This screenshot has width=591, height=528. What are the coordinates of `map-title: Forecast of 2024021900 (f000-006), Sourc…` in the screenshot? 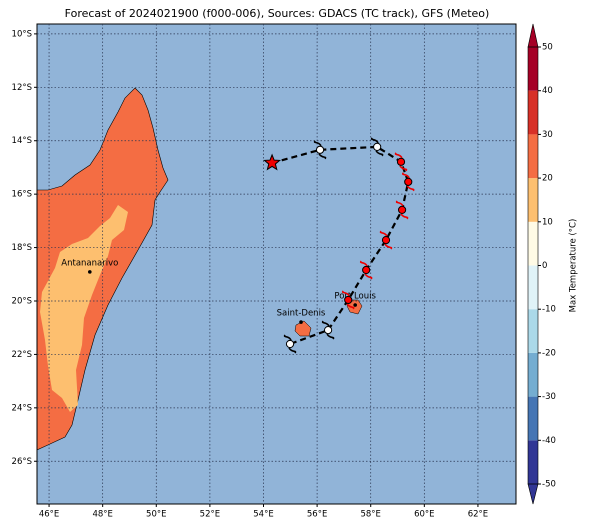 It's located at (277, 13).